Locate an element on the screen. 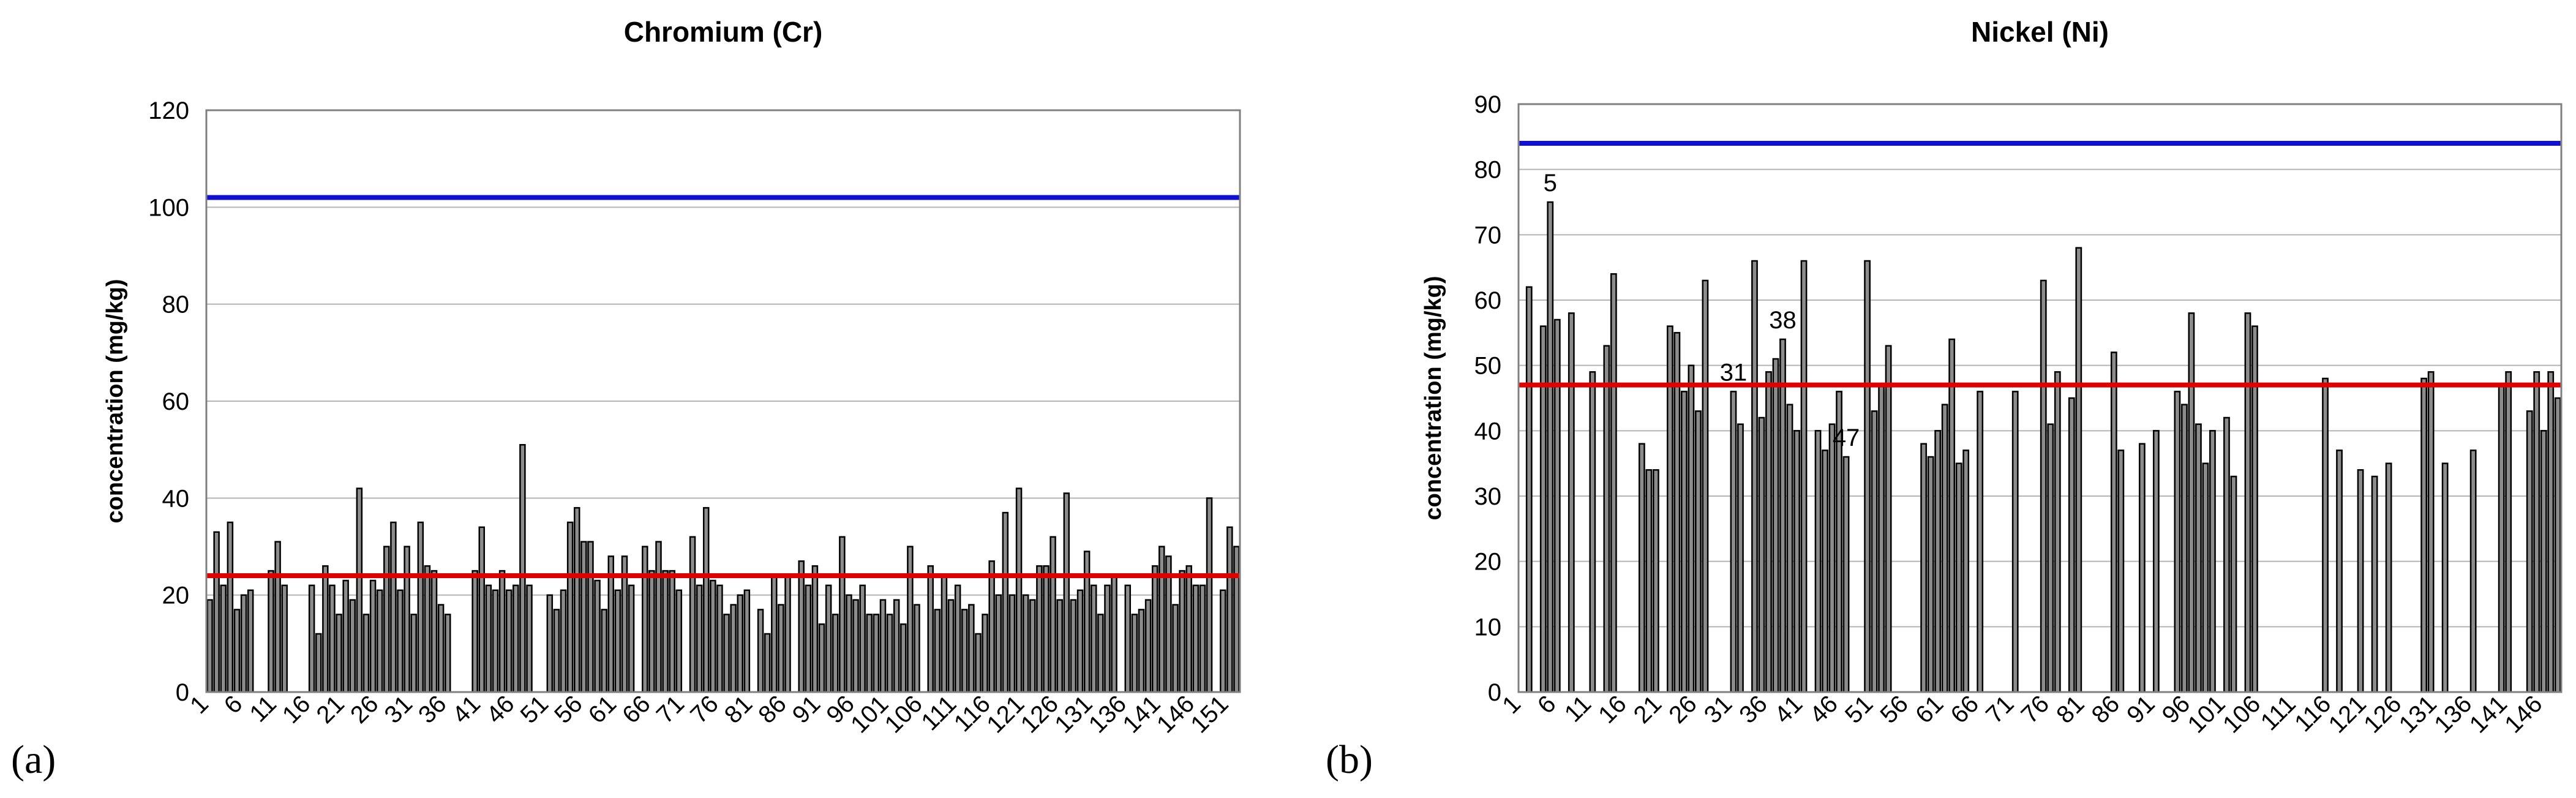 Image resolution: width=2576 pixels, height=798 pixels. y-tick-label: 60 is located at coordinates (176, 401).